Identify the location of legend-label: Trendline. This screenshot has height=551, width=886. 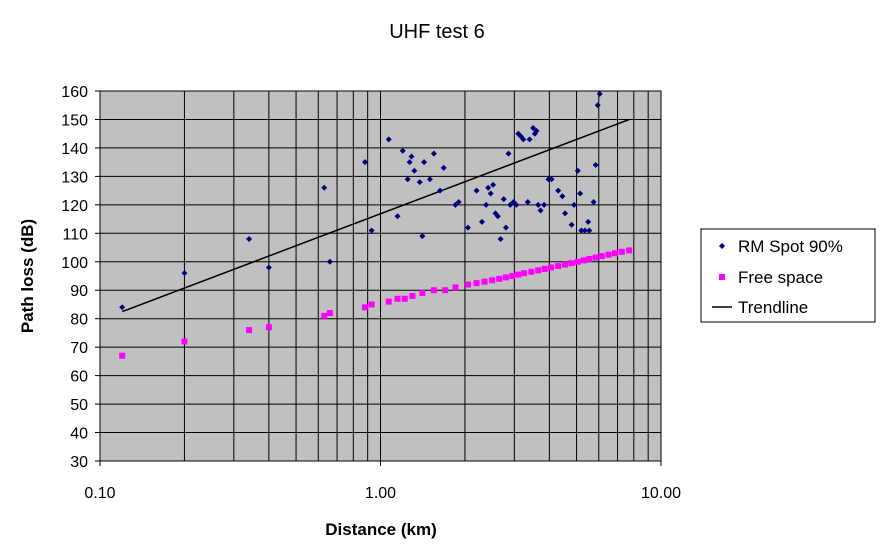
(773, 307).